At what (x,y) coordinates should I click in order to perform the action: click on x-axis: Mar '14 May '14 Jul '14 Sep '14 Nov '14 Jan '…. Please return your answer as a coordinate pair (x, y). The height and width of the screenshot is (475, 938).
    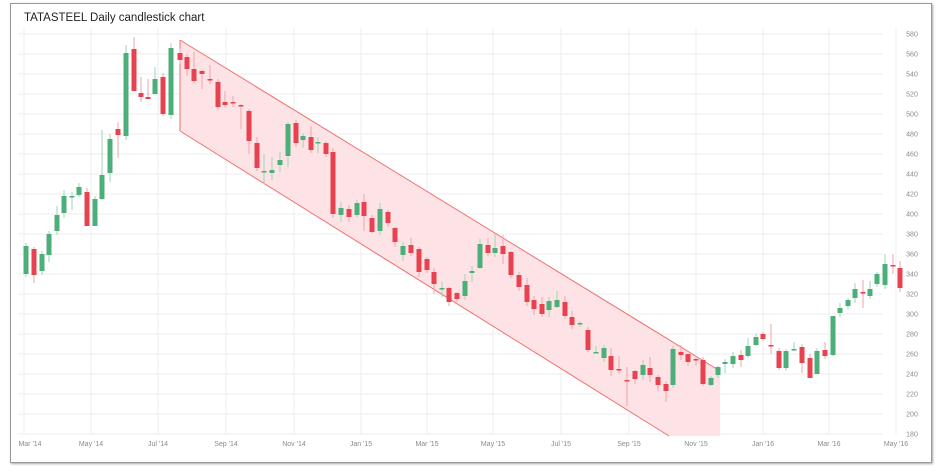
    Looking at the image, I should click on (463, 444).